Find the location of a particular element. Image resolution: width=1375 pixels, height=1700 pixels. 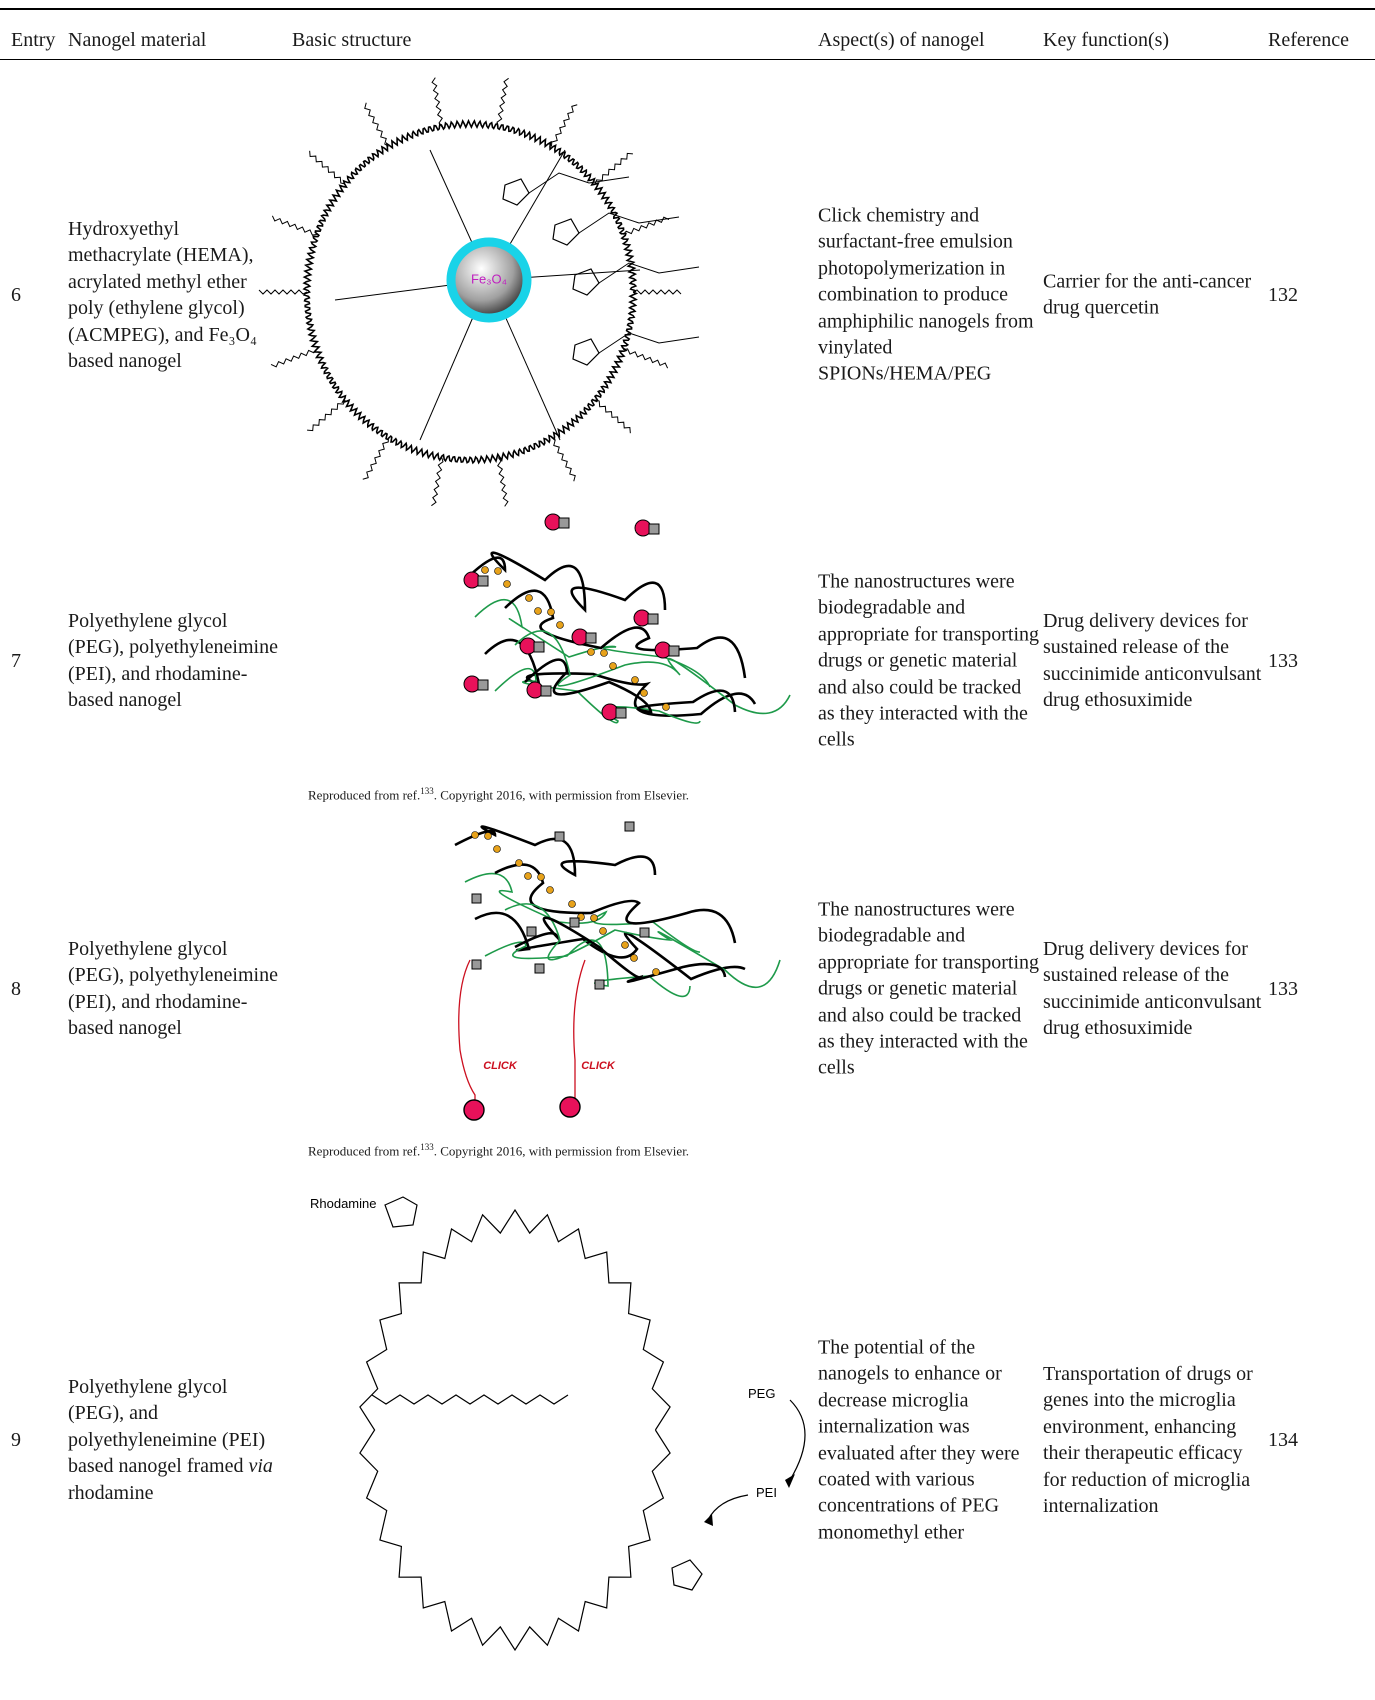

pei-label: PEI is located at coordinates (766, 1492).